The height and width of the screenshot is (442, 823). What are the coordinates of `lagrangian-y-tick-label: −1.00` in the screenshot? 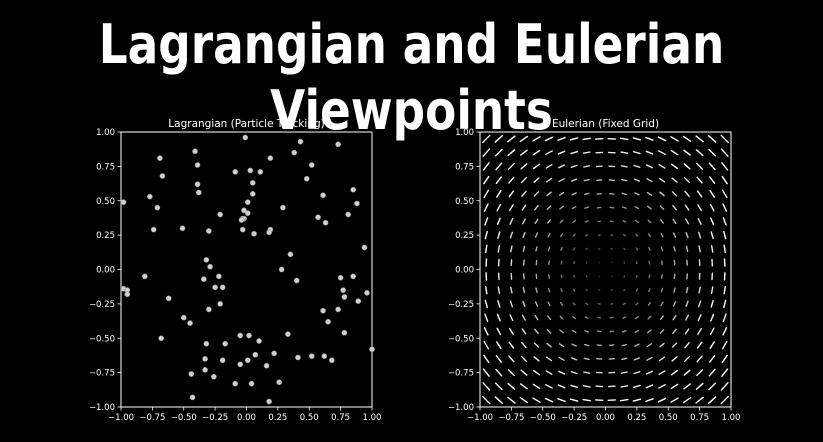 It's located at (102, 408).